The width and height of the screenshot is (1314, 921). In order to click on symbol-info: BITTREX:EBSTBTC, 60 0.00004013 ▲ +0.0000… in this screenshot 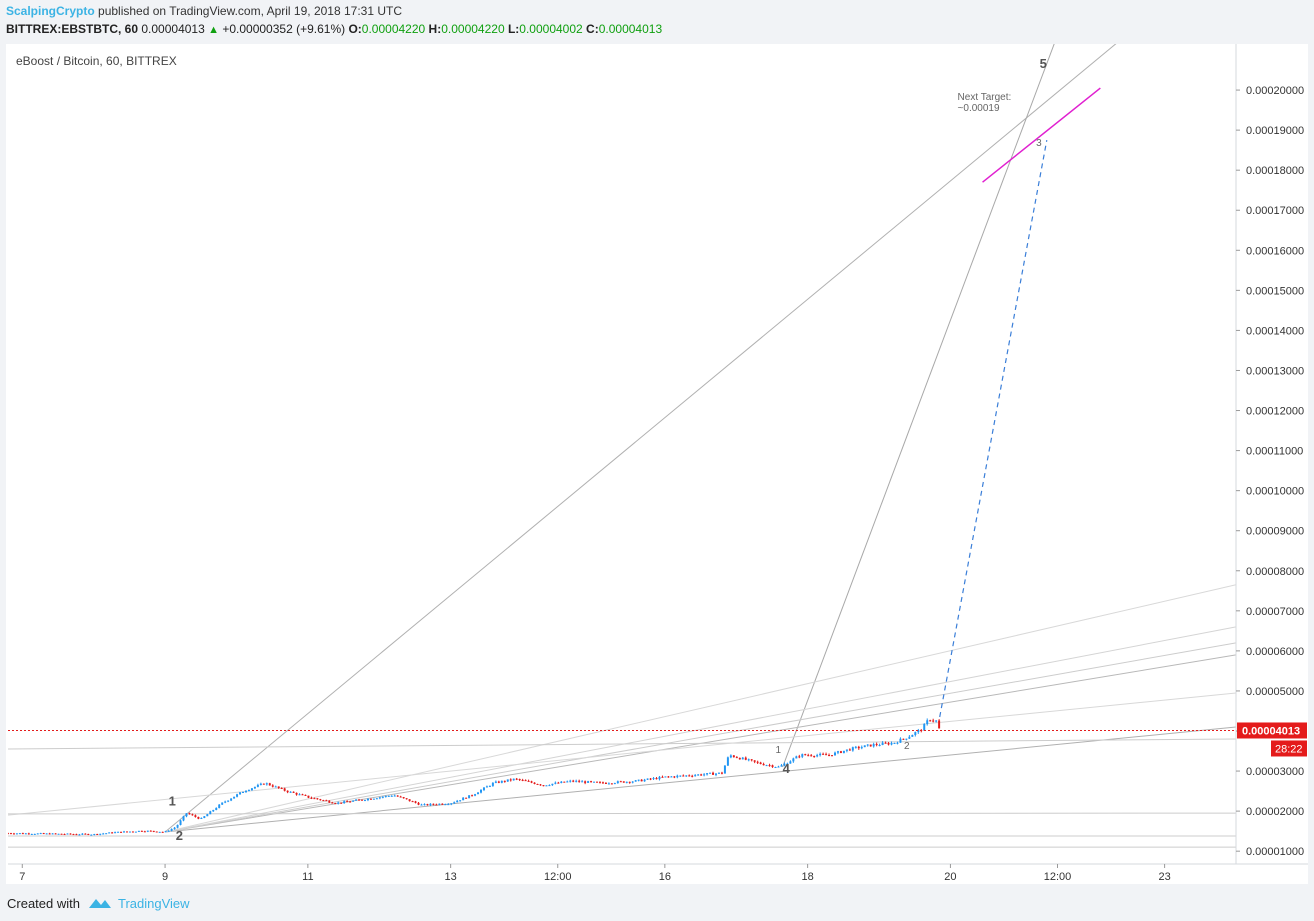, I will do `click(334, 29)`.